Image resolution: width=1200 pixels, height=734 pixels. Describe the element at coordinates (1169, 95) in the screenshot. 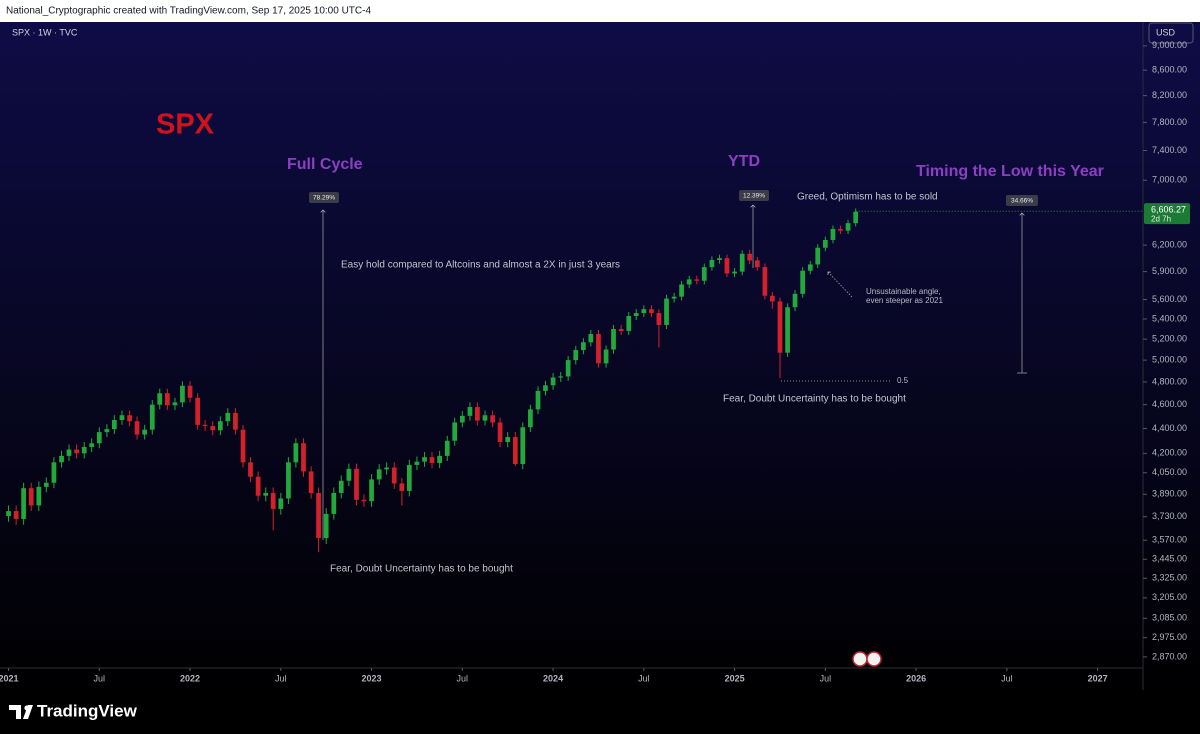

I see `y-tick-label: 8,200.00` at that location.